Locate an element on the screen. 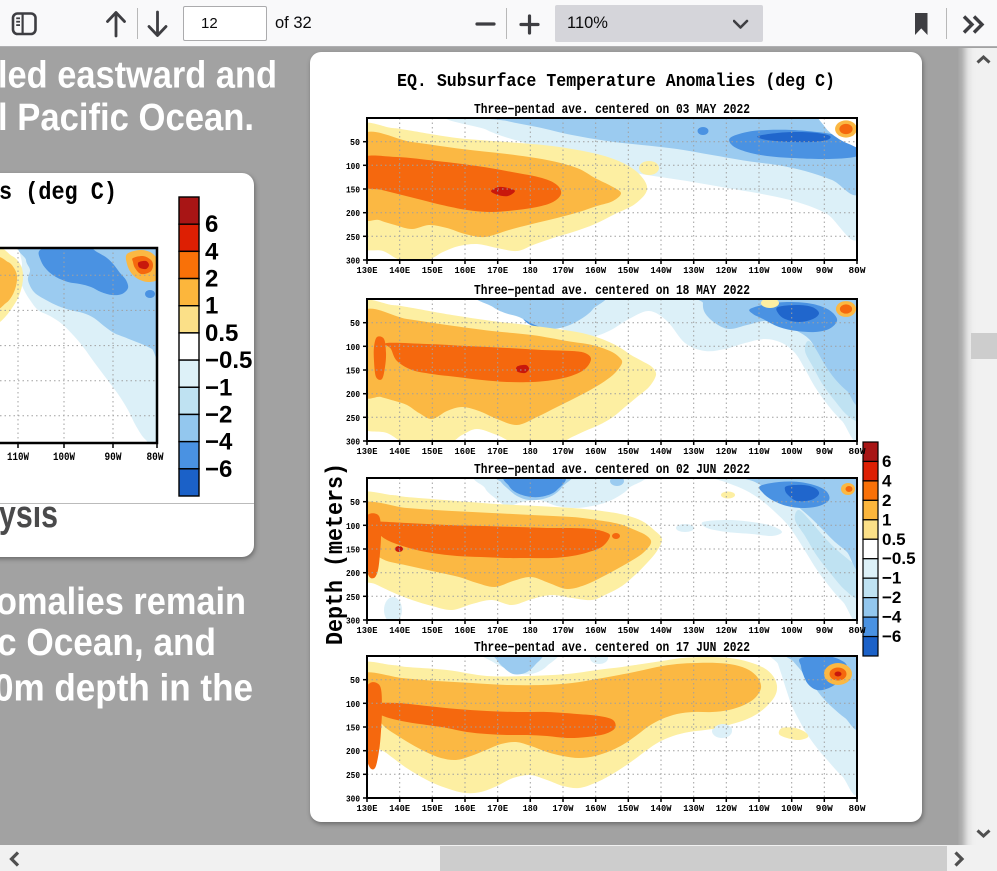  svg-text: ysis is located at coordinates (29, 520).